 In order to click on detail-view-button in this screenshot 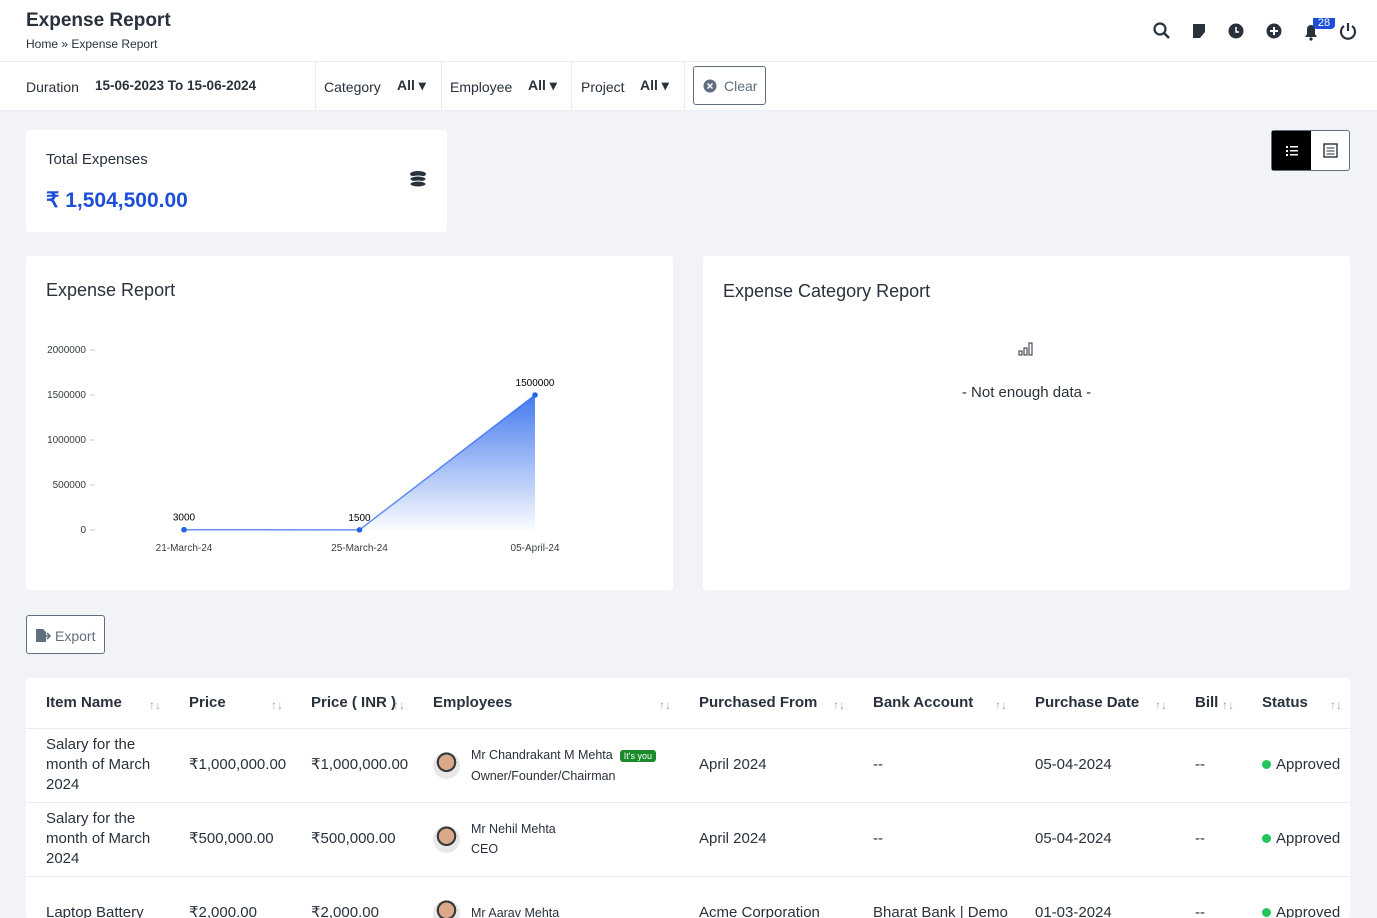, I will do `click(1330, 150)`.